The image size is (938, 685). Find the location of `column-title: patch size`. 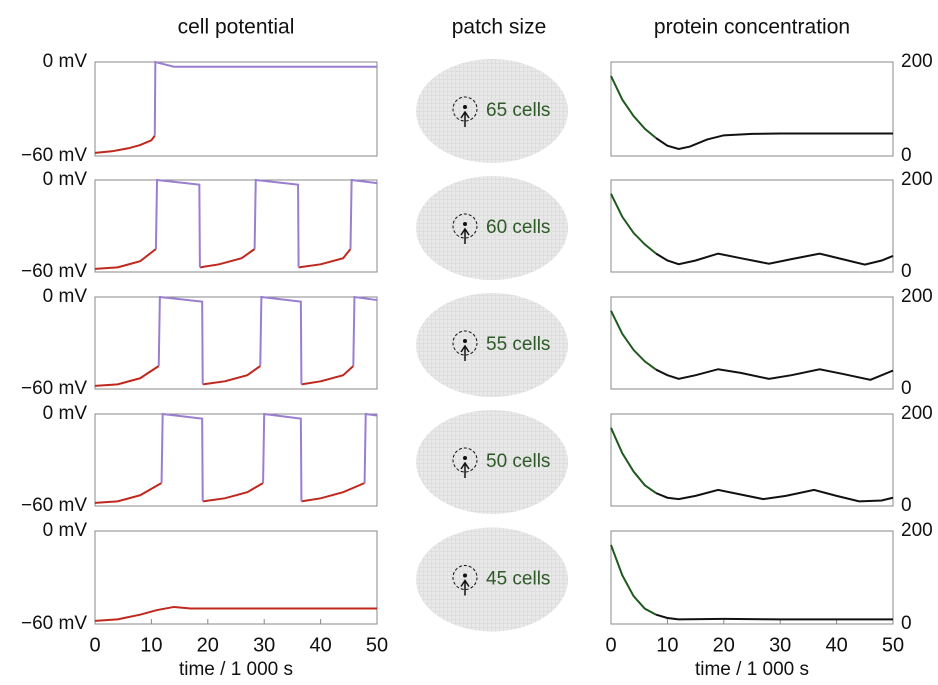

column-title: patch size is located at coordinates (499, 27).